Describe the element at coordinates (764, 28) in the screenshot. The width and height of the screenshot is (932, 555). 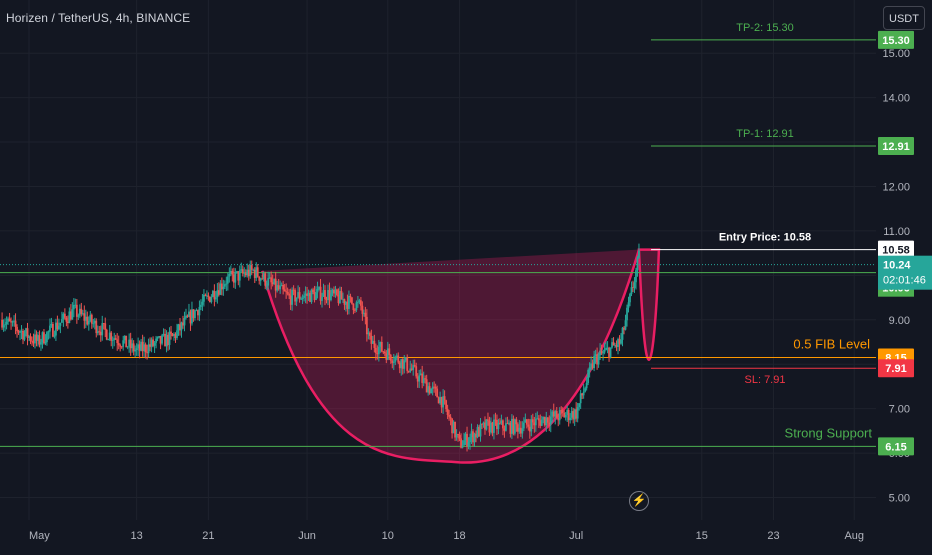
I see `tp2-label: TP-2: 15.30` at that location.